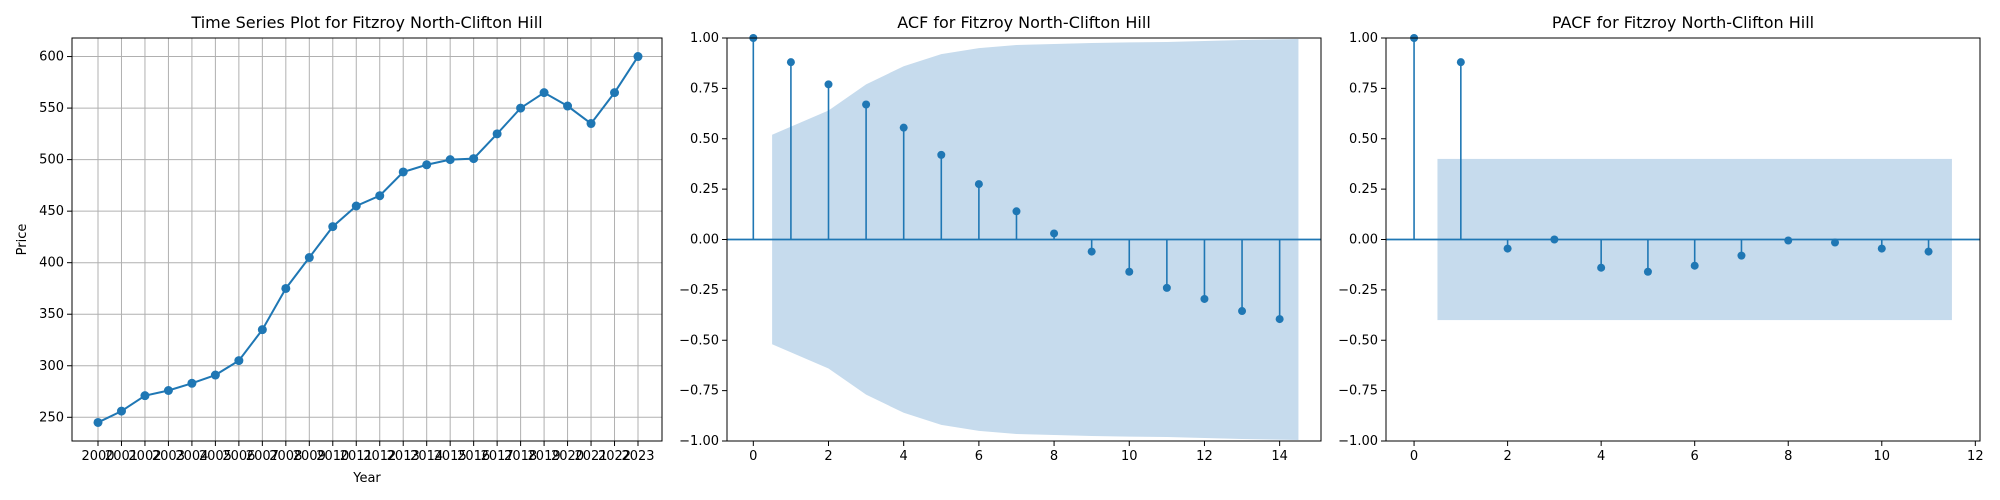 The height and width of the screenshot is (500, 2000). I want to click on x-tick-label: 2015, so click(450, 456).